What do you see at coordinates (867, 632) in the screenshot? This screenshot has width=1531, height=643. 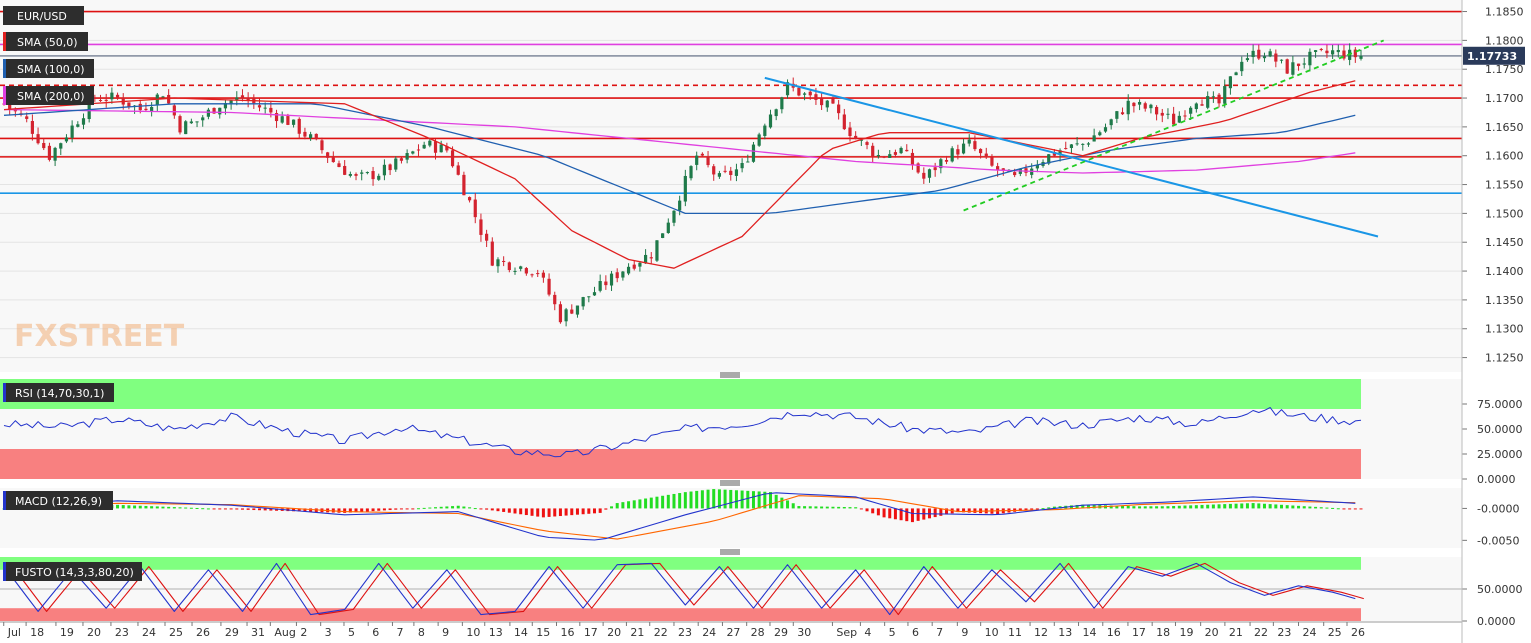 I see `time-tick-label: 4` at bounding box center [867, 632].